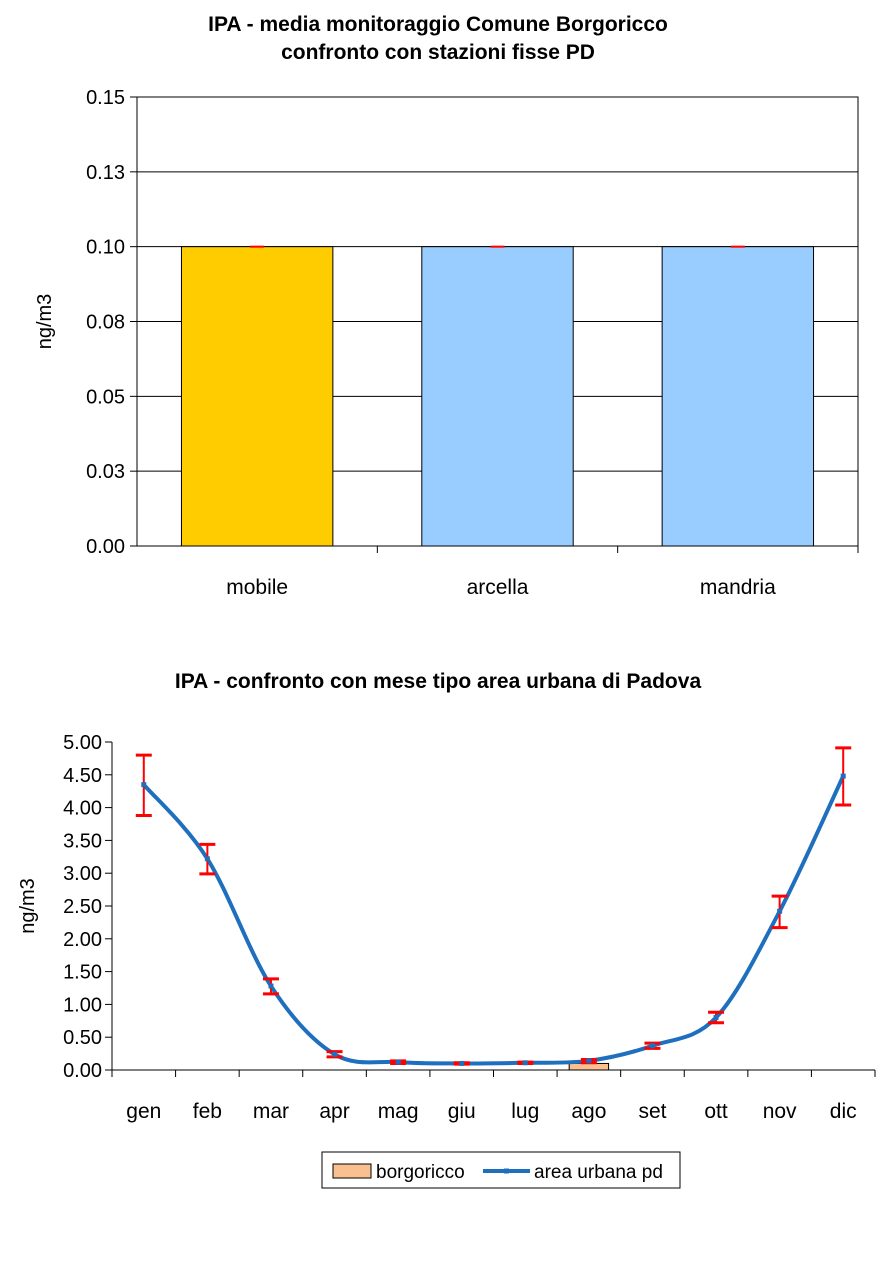  Describe the element at coordinates (525, 1111) in the screenshot. I see `x-tick-label: lug` at that location.